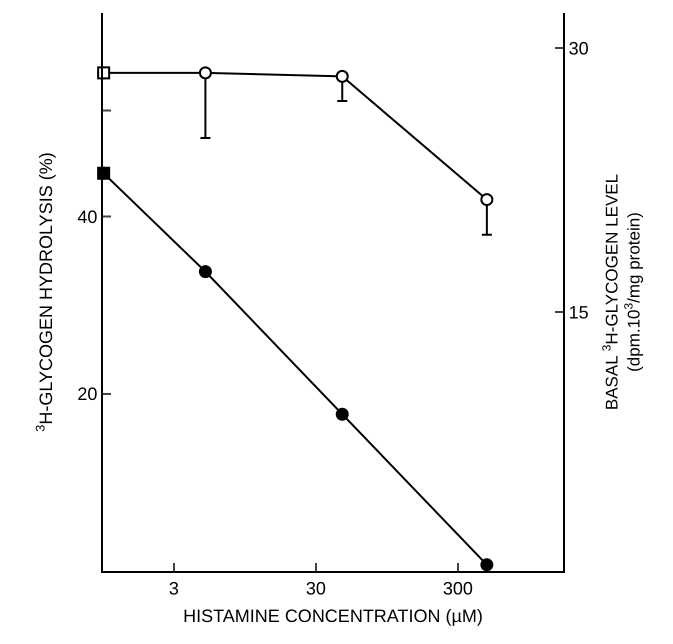 Image resolution: width=673 pixels, height=644 pixels. I want to click on y-tick-label: 40, so click(87, 217).